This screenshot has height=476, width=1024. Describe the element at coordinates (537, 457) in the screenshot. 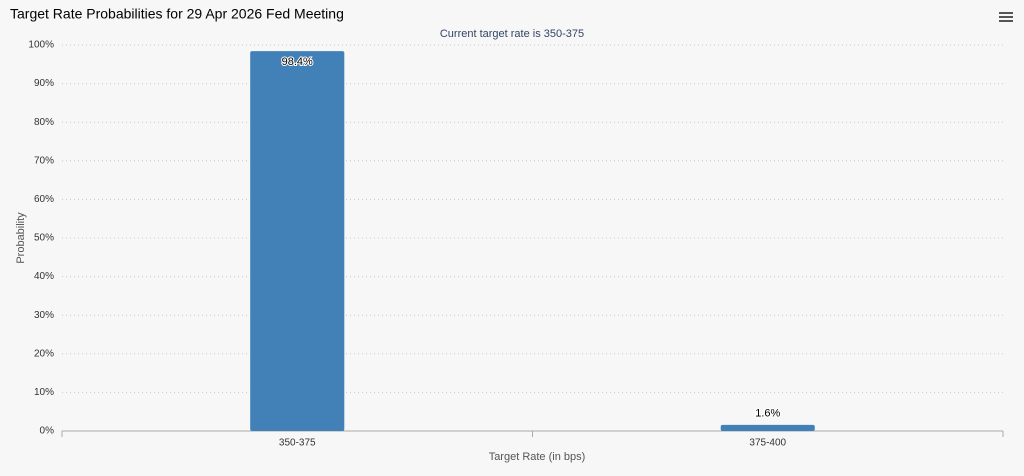

I see `x-axis-title: Target Rate (in bps)` at that location.